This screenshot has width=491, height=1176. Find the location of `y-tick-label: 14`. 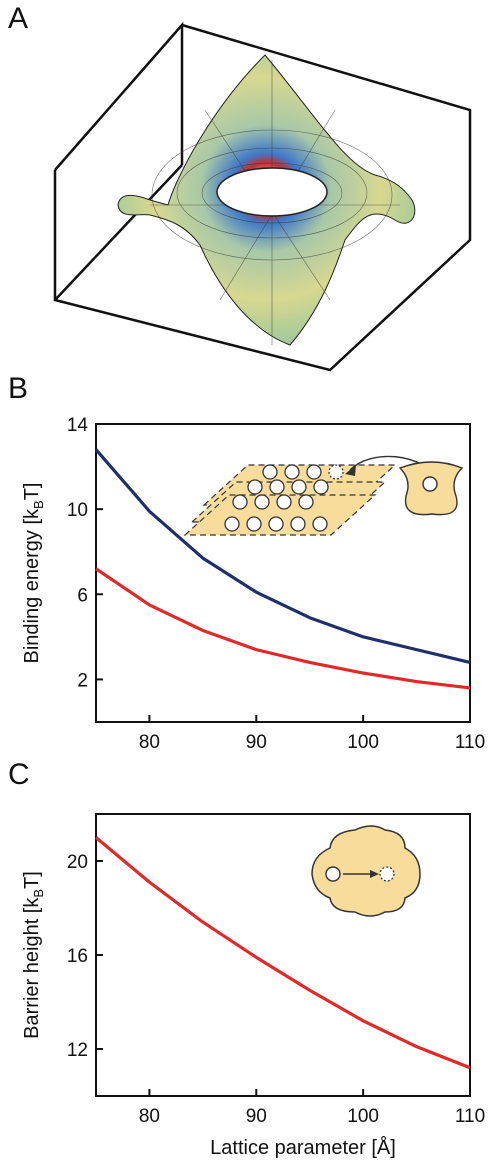

y-tick-label: 14 is located at coordinates (78, 425).